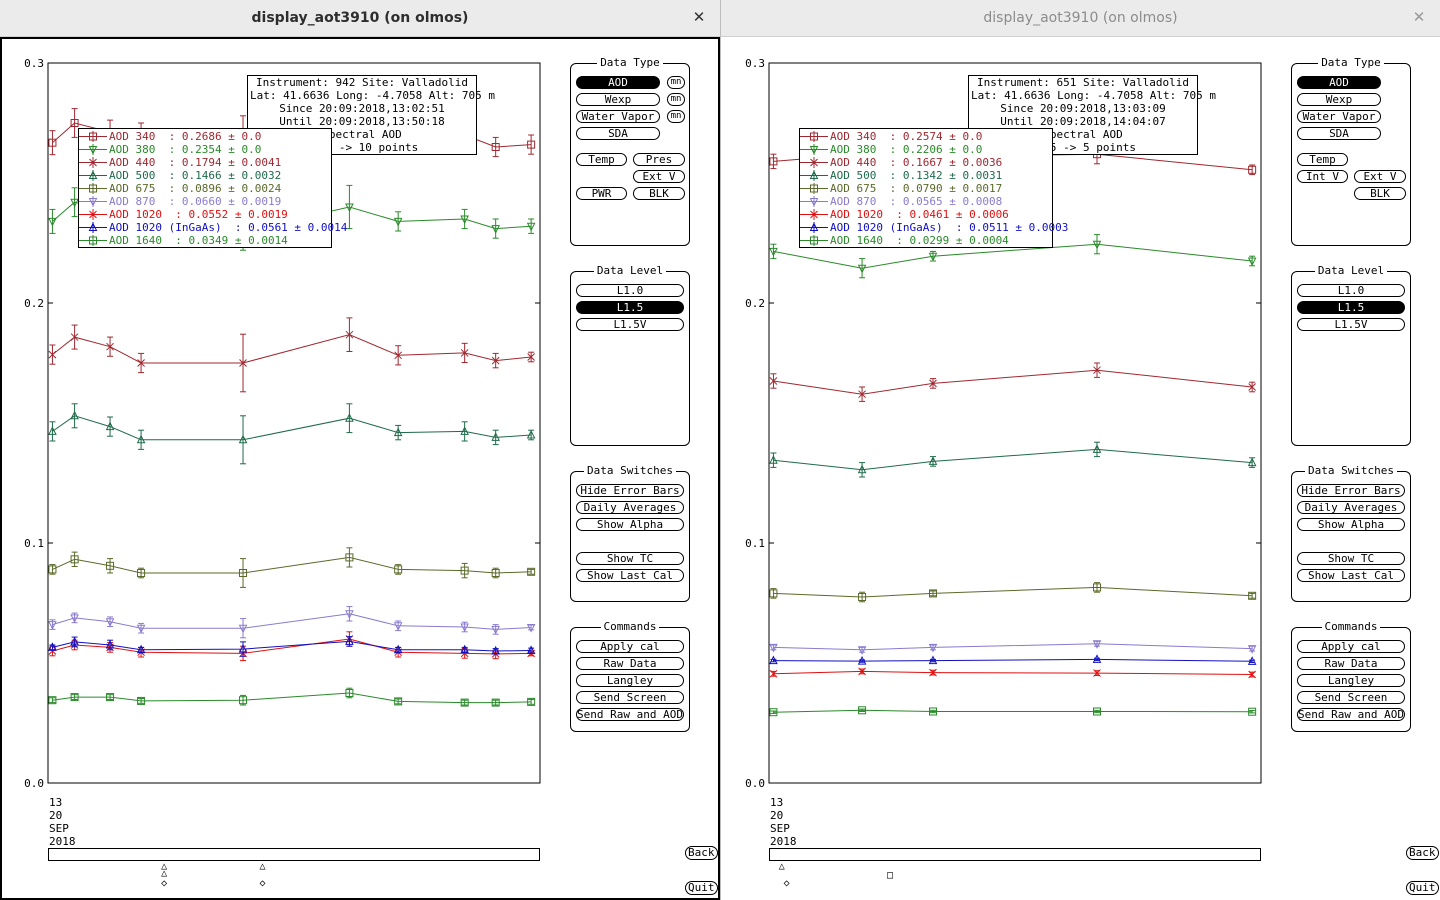  I want to click on window-divider, so click(720, 450).